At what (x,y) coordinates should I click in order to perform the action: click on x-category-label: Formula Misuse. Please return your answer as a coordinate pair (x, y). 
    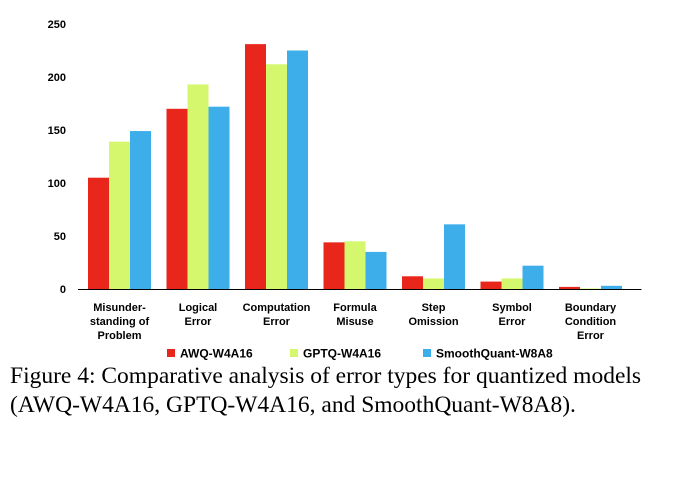
    Looking at the image, I should click on (355, 315).